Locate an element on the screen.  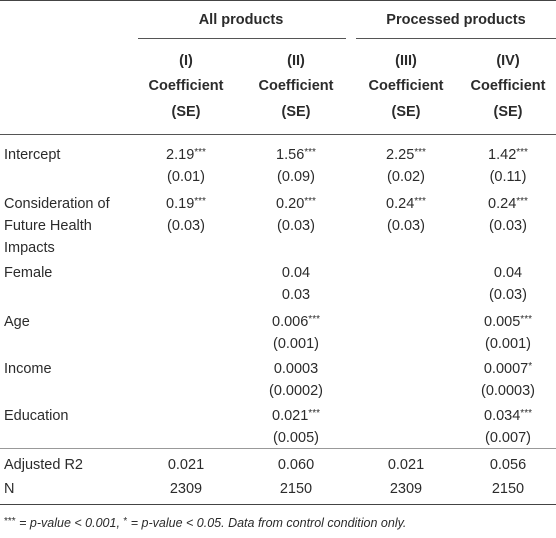
standard-error-value: (0.09) is located at coordinates (296, 177).